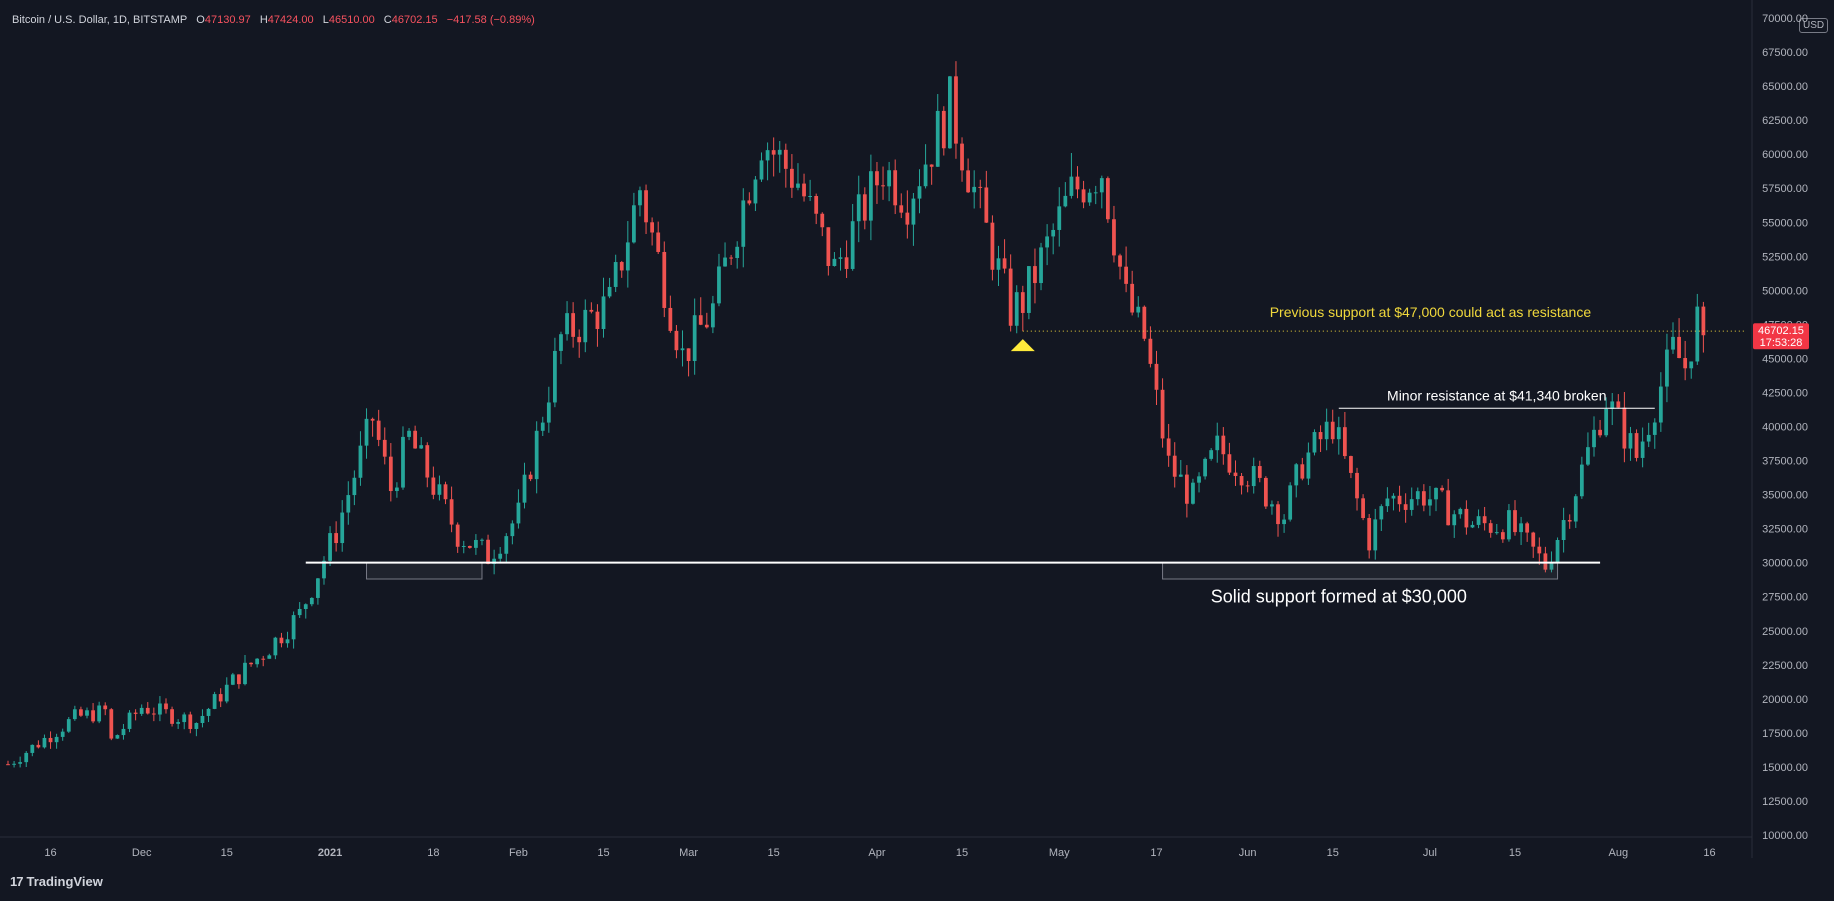  What do you see at coordinates (142, 853) in the screenshot?
I see `time-tick-label: Dec` at bounding box center [142, 853].